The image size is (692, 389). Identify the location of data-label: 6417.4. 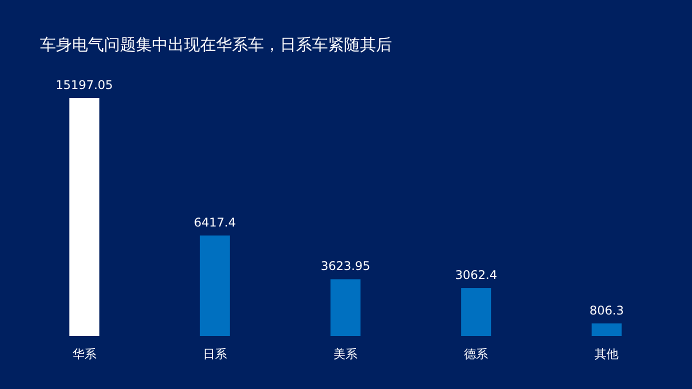
(215, 223).